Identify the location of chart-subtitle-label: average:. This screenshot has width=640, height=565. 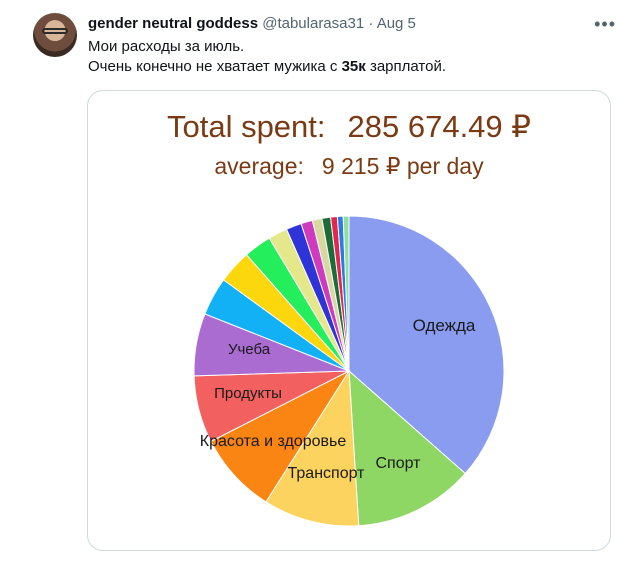
(259, 166).